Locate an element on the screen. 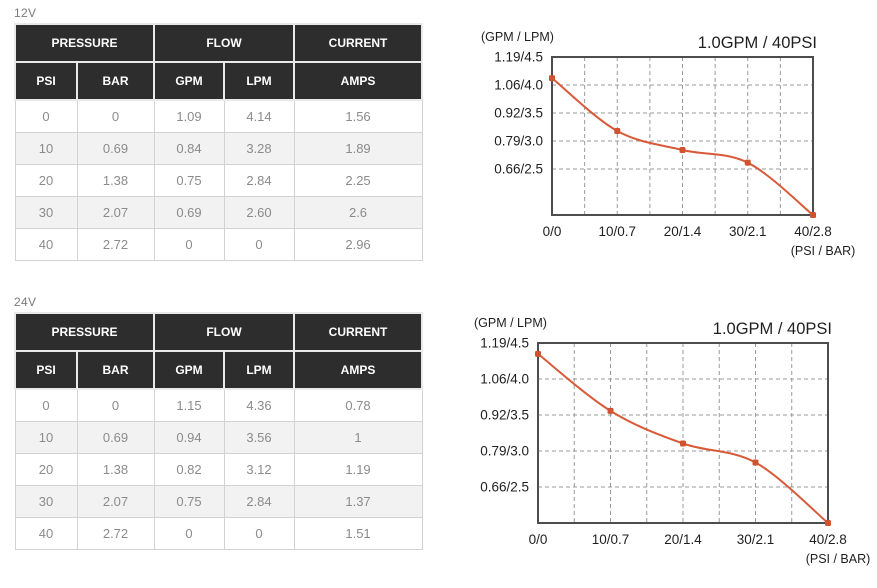  x-axis-unit-label: (PSI / BAR) is located at coordinates (823, 251).